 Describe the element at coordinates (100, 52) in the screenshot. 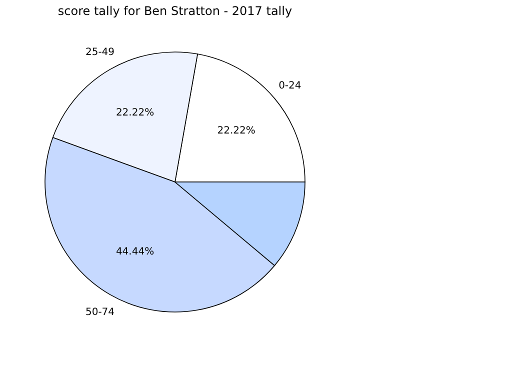

I see `slice-label: 25-49` at that location.